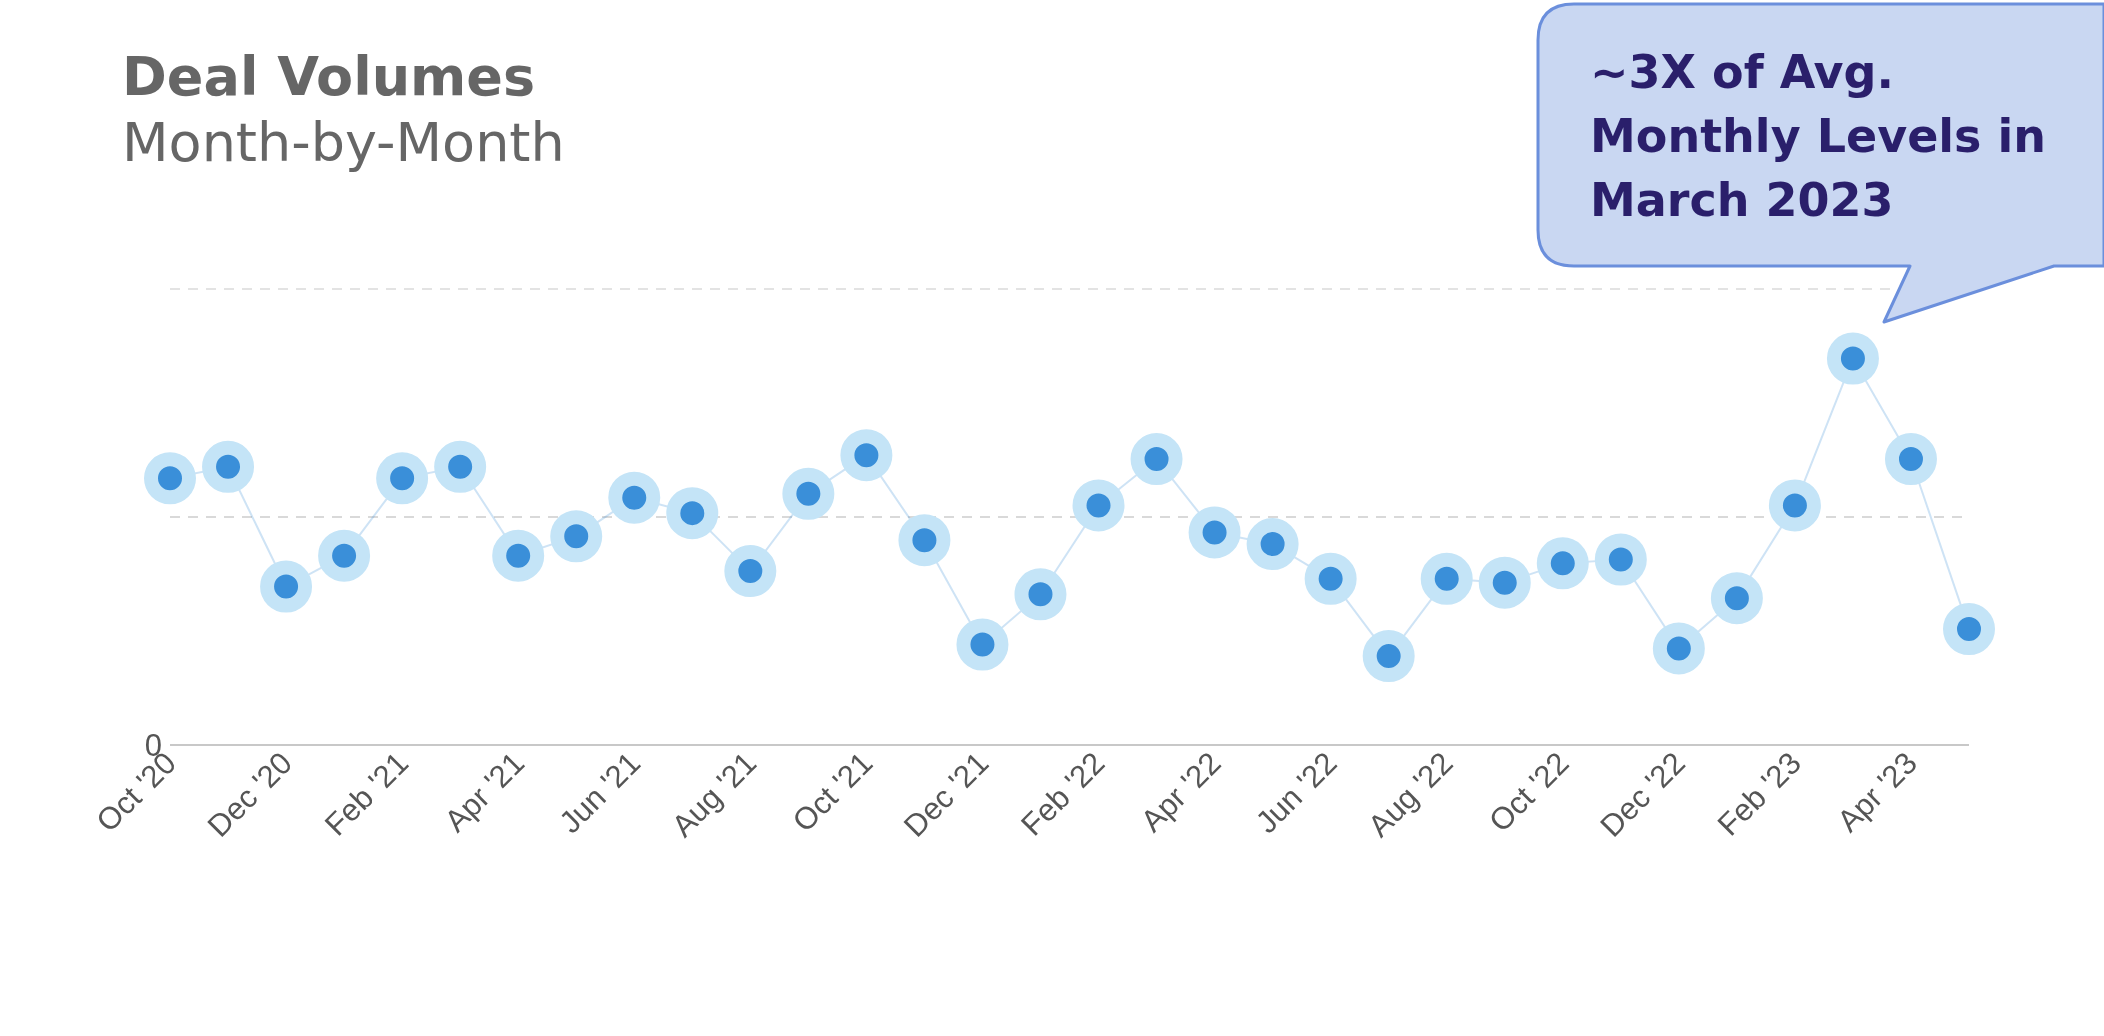  What do you see at coordinates (250, 794) in the screenshot?
I see `x-tick-label: Dec '20` at bounding box center [250, 794].